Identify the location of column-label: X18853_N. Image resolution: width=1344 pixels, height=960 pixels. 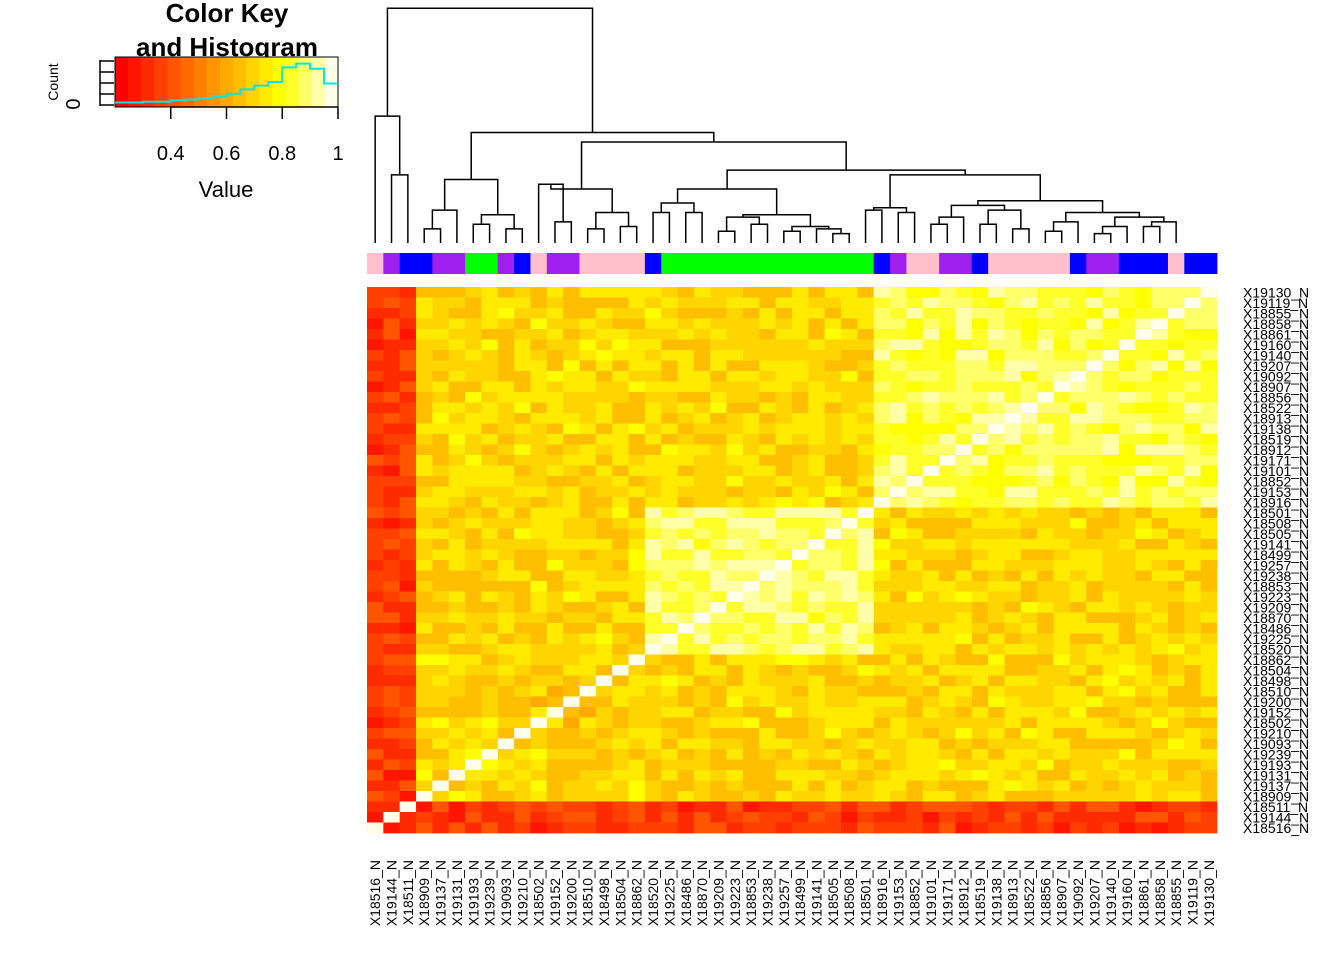
(751, 893).